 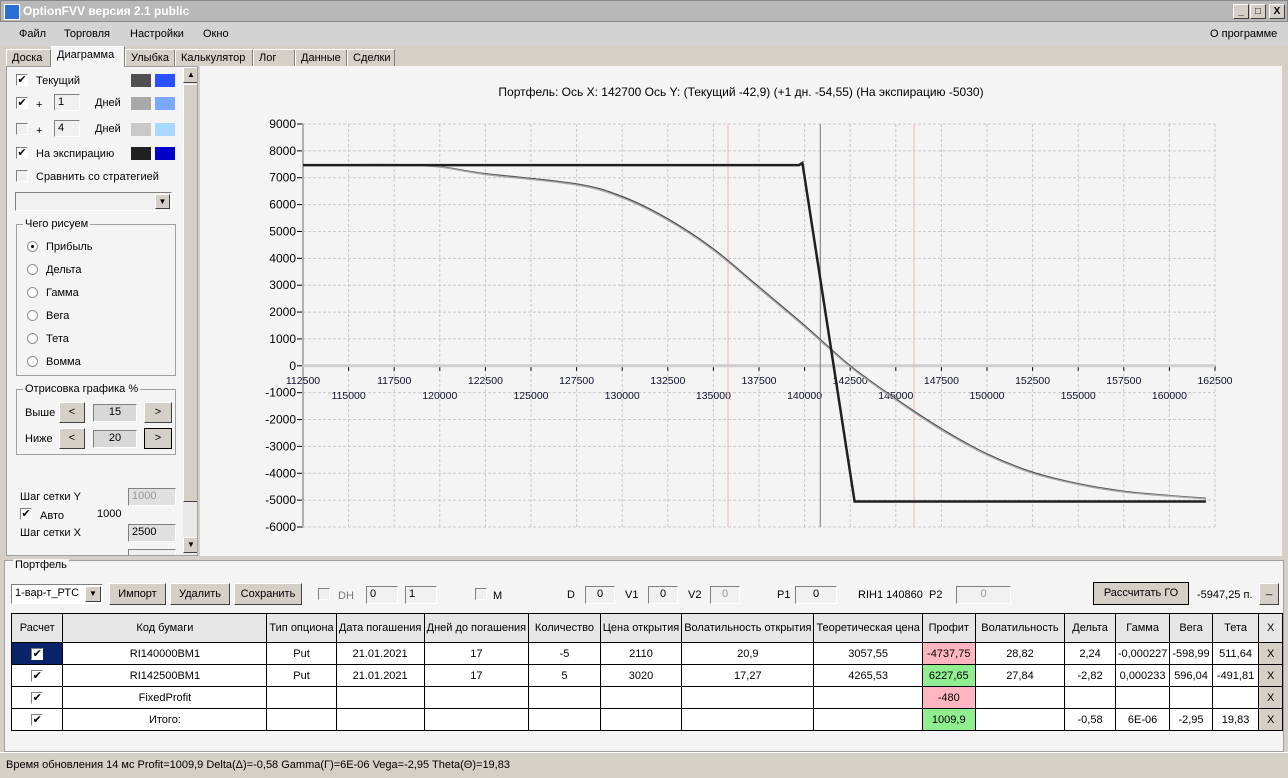 I want to click on spin1-input: 0, so click(x=382, y=595).